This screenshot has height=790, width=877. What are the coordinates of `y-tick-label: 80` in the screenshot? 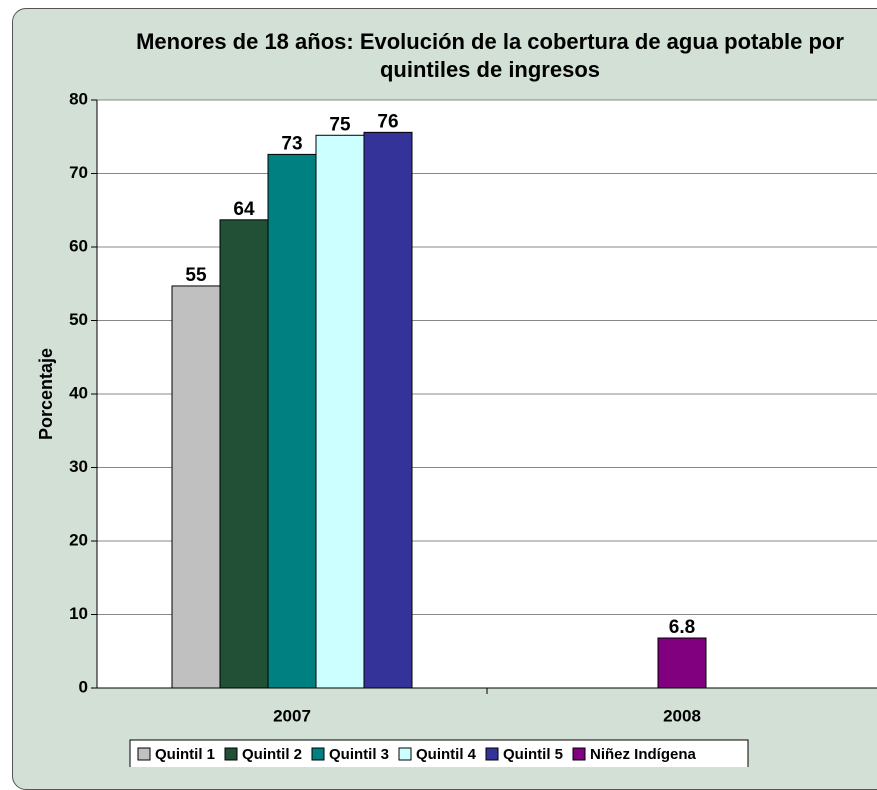 It's located at (78, 98).